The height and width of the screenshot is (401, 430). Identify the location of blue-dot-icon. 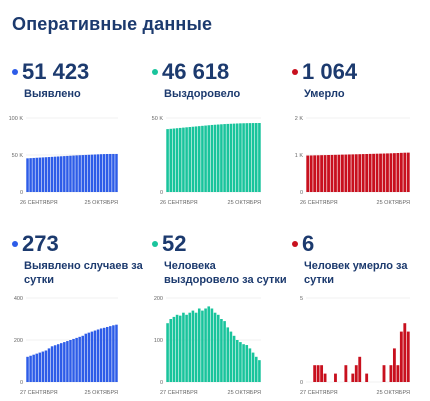
(15, 72).